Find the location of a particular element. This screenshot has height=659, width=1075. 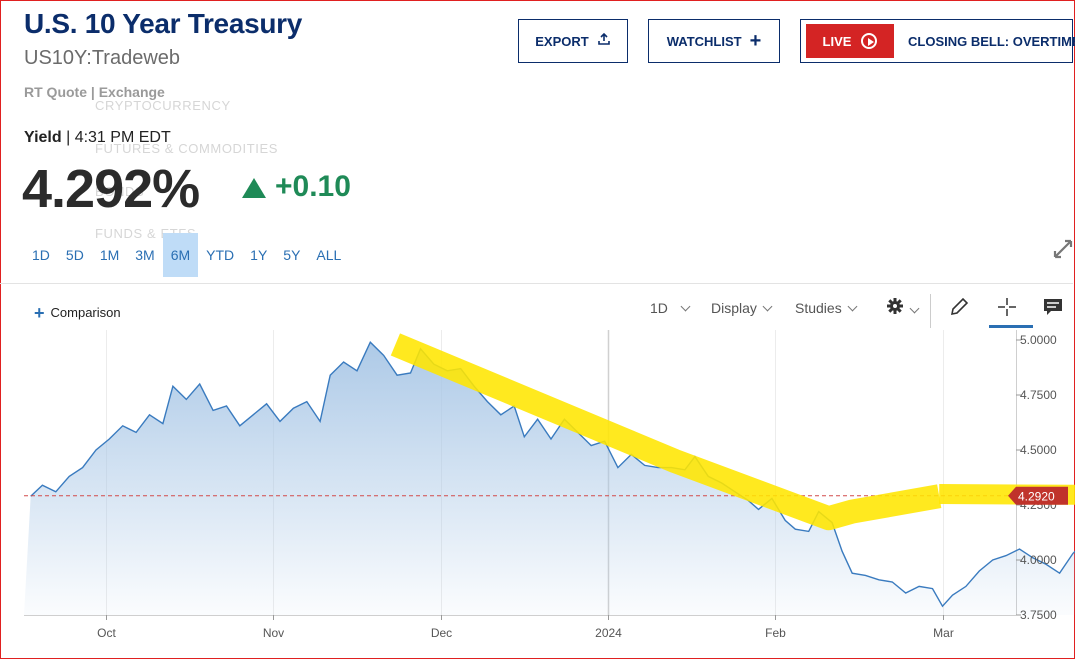

yield-change: +0.10 is located at coordinates (313, 186).